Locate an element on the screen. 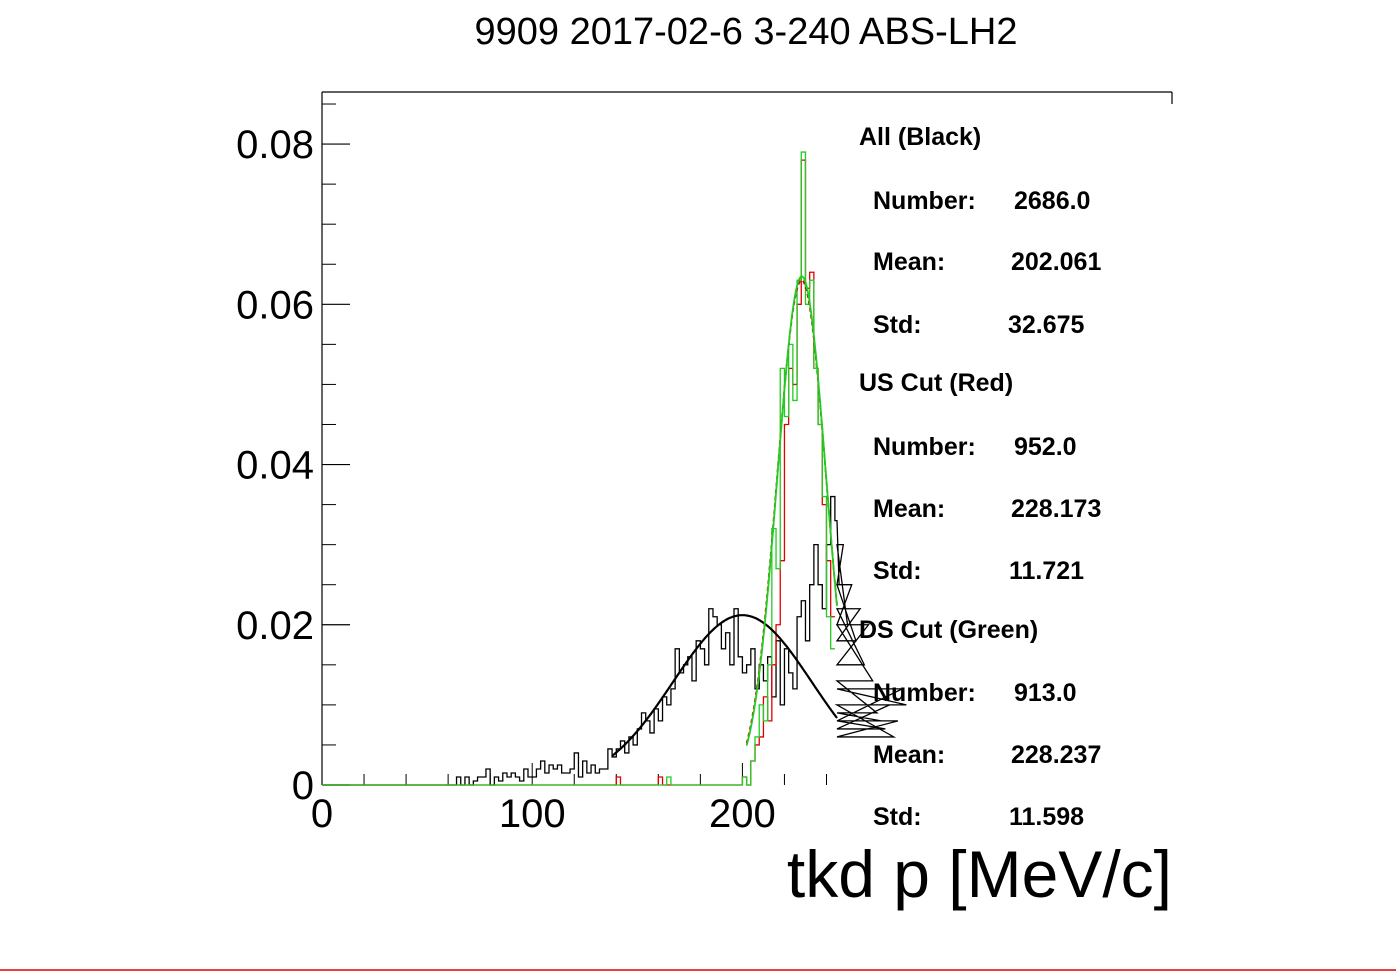  stats-ds-std: 11.598 is located at coordinates (1046, 817).